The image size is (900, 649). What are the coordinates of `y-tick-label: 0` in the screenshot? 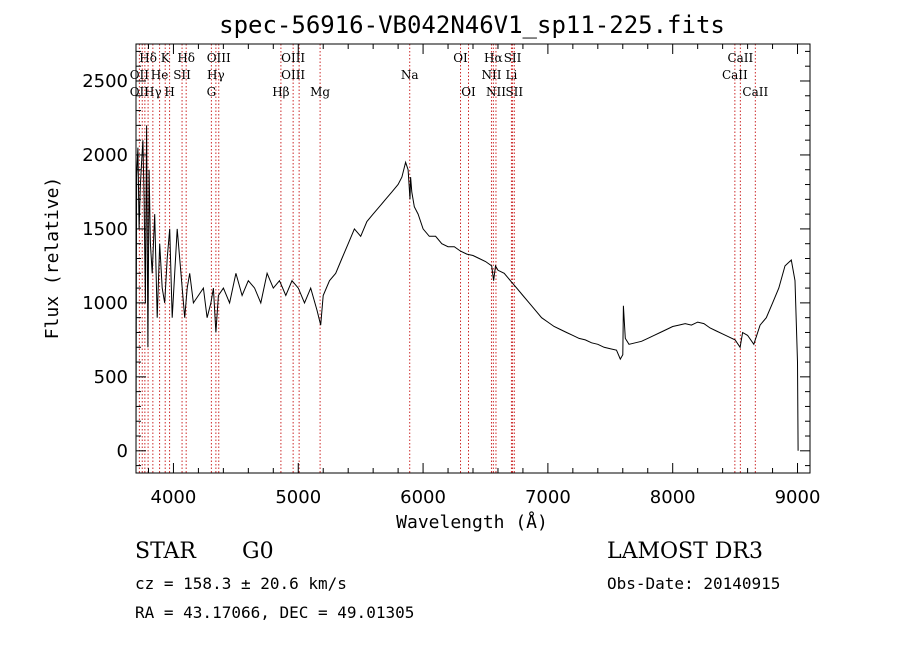 It's located at (122, 451).